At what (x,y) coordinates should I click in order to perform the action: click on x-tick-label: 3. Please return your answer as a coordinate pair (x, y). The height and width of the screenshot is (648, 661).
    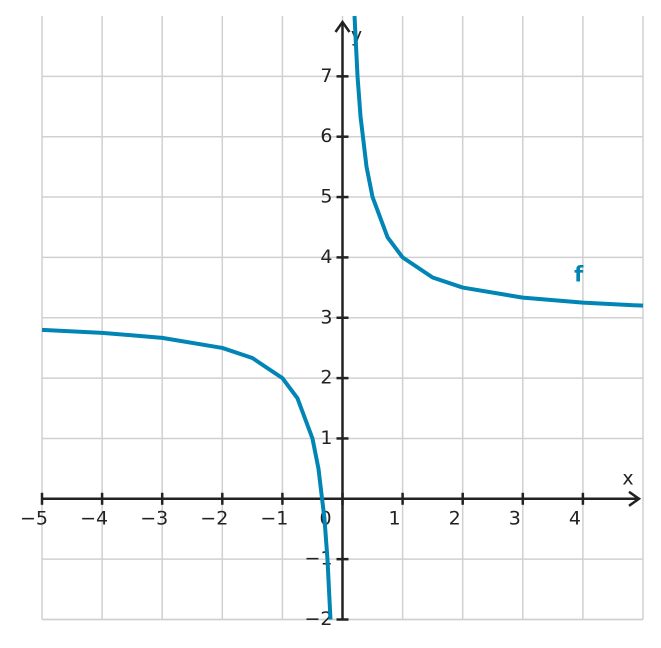
    Looking at the image, I should click on (515, 518).